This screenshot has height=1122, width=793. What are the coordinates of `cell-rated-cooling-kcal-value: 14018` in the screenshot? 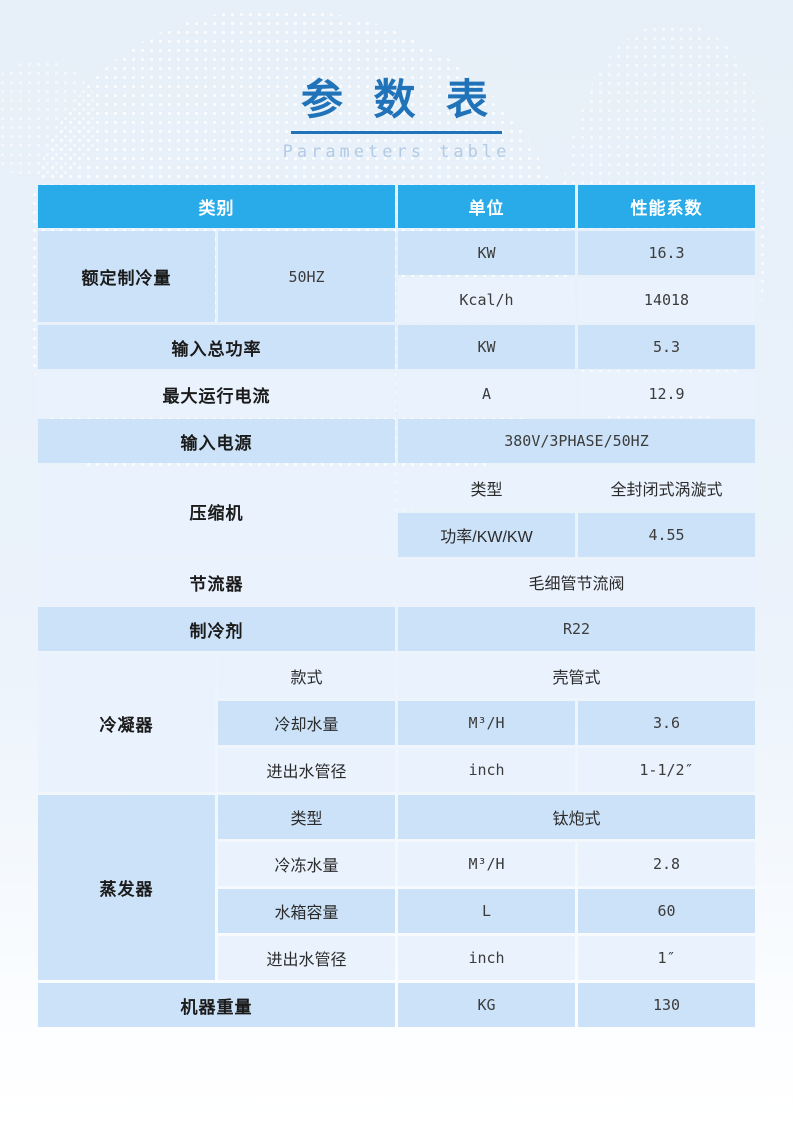 It's located at (666, 300).